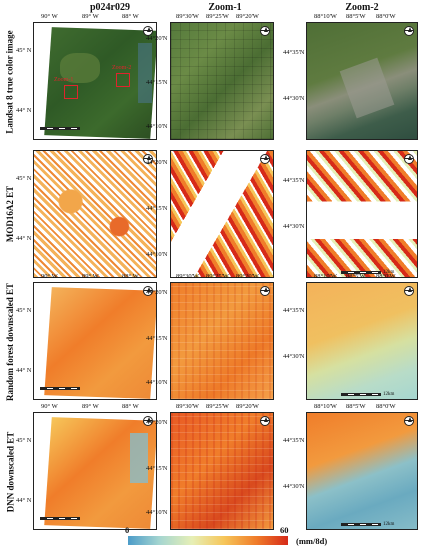  What do you see at coordinates (10, 214) in the screenshot?
I see `row-label-mod16: MOD16A2 ET` at bounding box center [10, 214].